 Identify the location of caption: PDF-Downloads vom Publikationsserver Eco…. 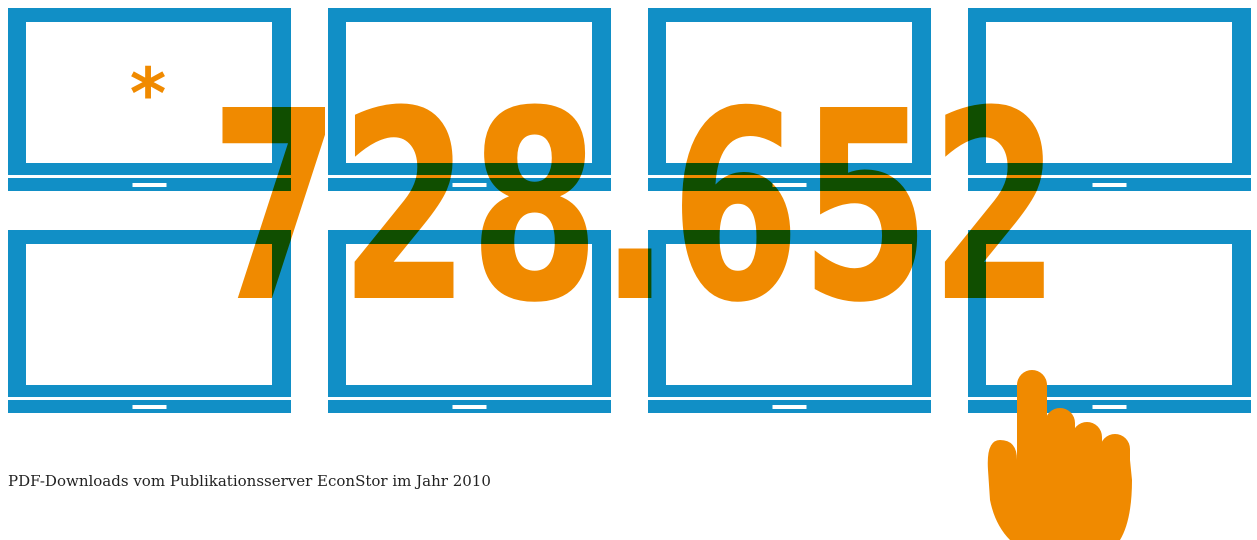
(249, 481).